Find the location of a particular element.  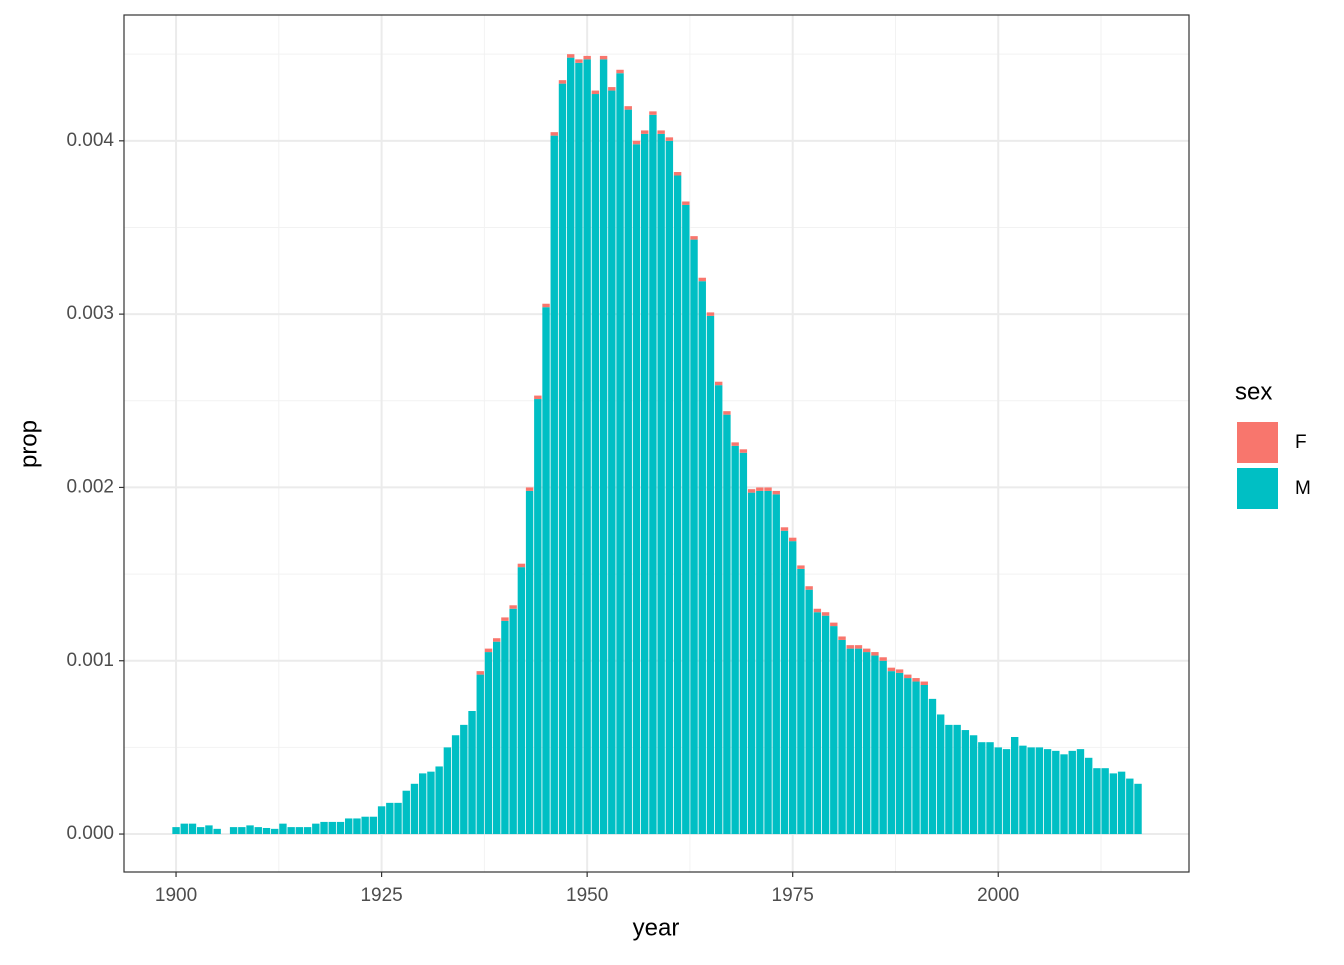

y-tick-label: 0.002 is located at coordinates (90, 486).